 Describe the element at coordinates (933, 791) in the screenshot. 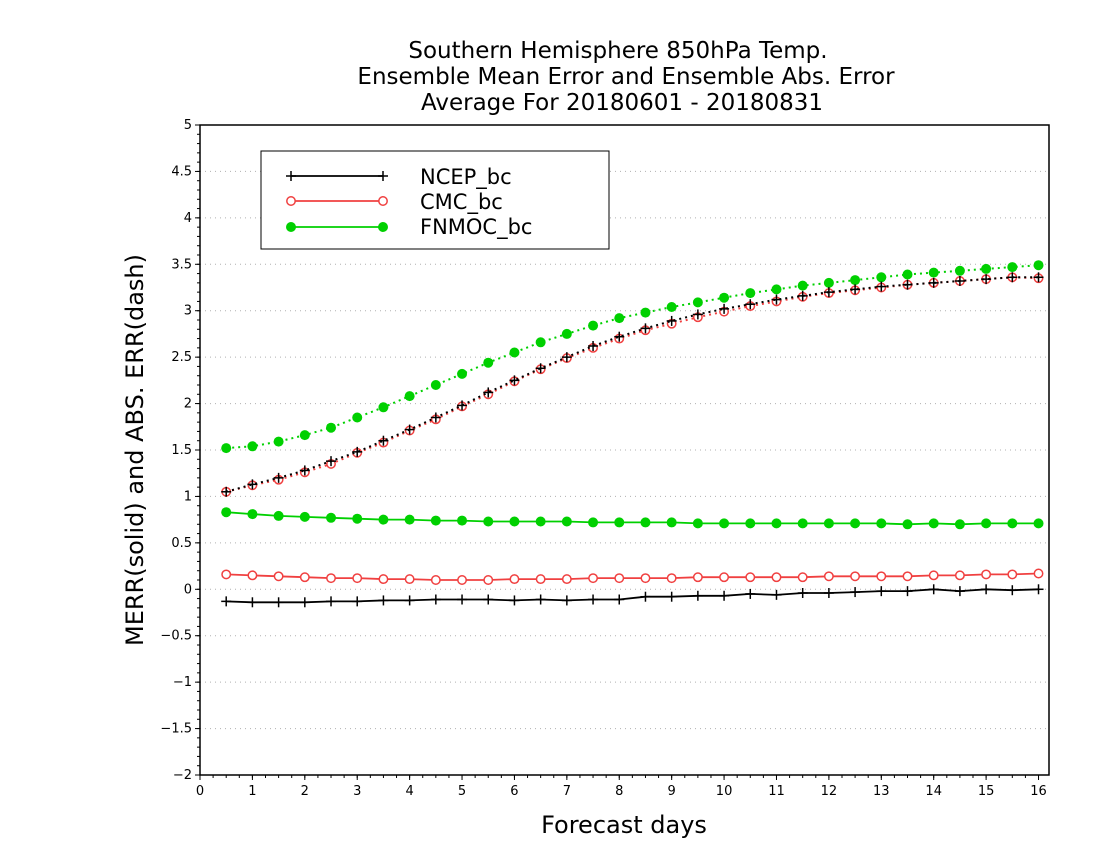

I see `x-tick-label: 14` at that location.